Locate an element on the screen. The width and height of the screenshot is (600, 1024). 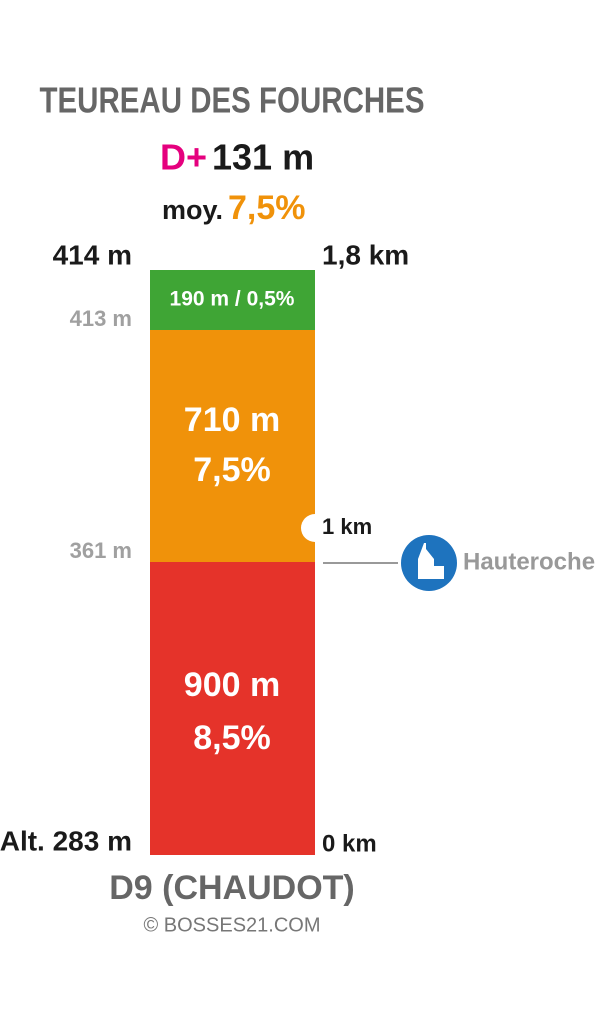
total-distance: 1,8 km is located at coordinates (365, 254).